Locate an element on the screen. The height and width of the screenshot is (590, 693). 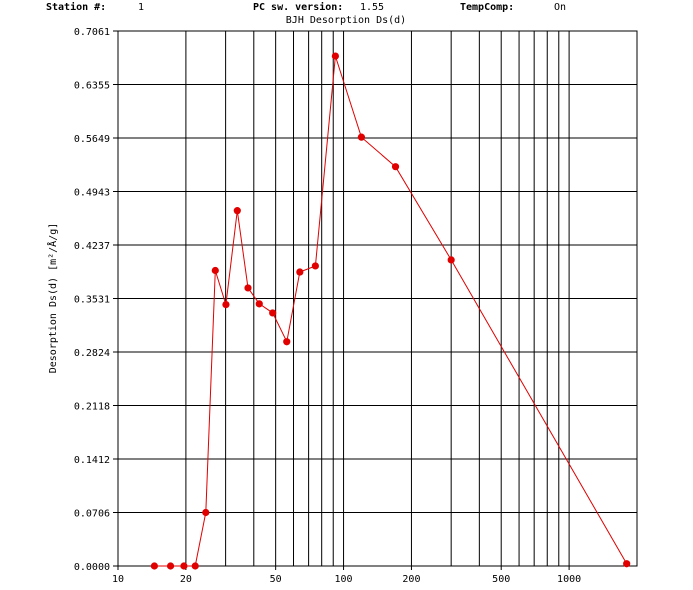
x-tick-label: 20 is located at coordinates (186, 579).